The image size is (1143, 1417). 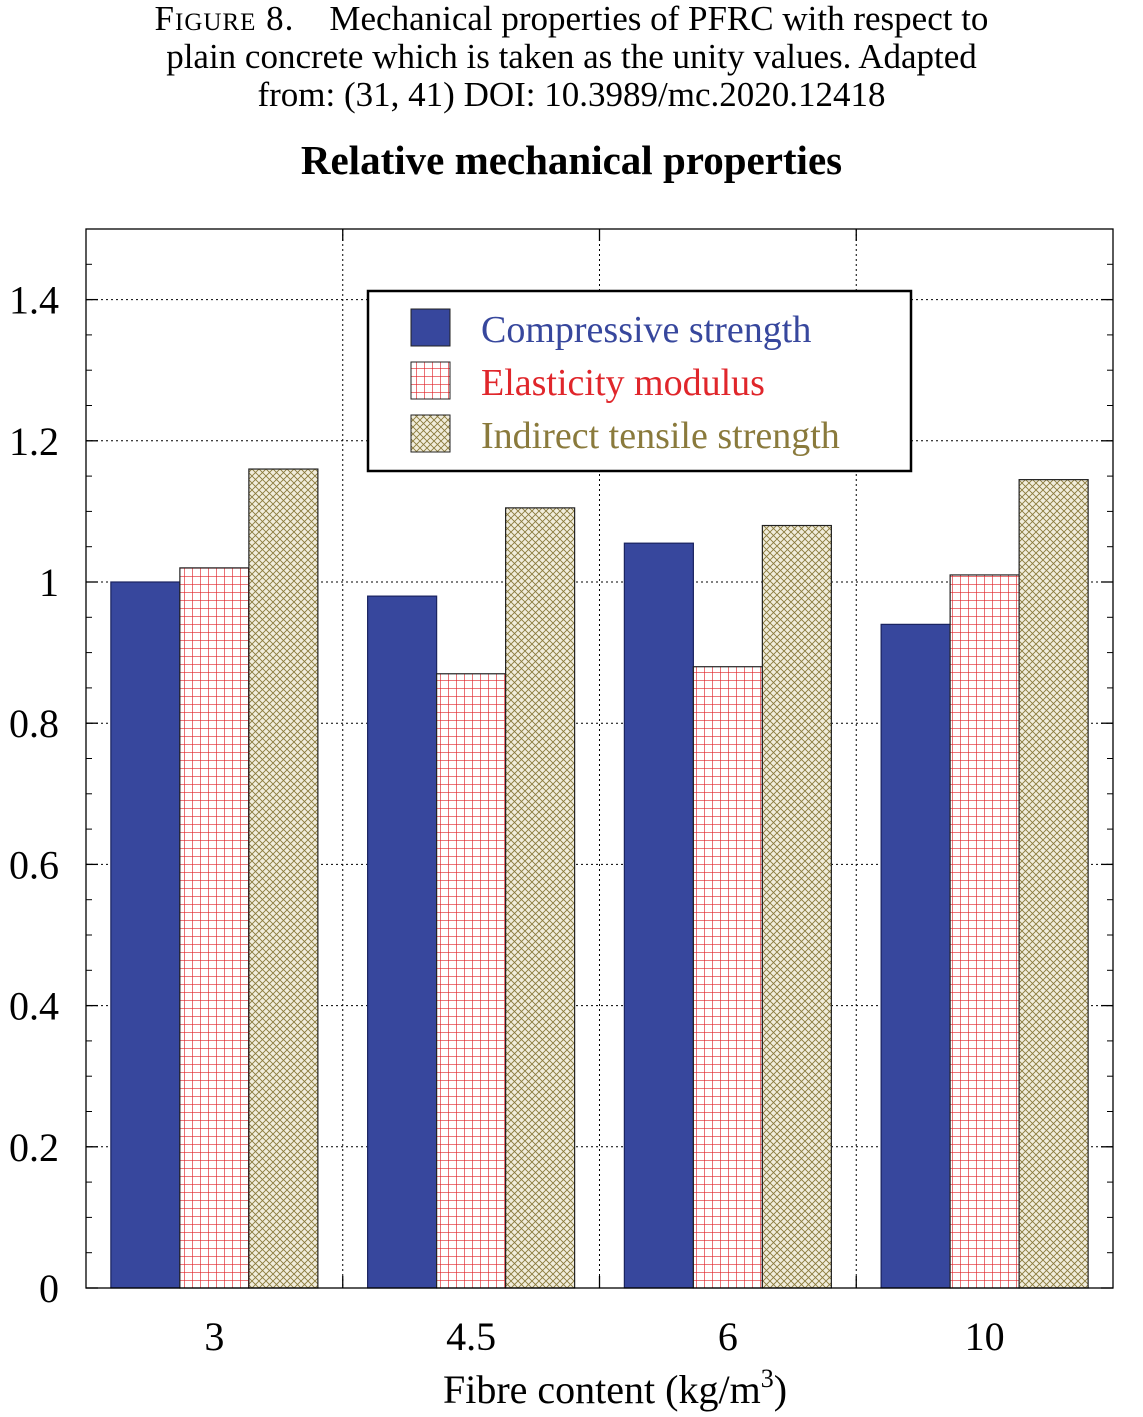 I want to click on x-axis-label: Fibre content (kg/m3), so click(x=615, y=1388).